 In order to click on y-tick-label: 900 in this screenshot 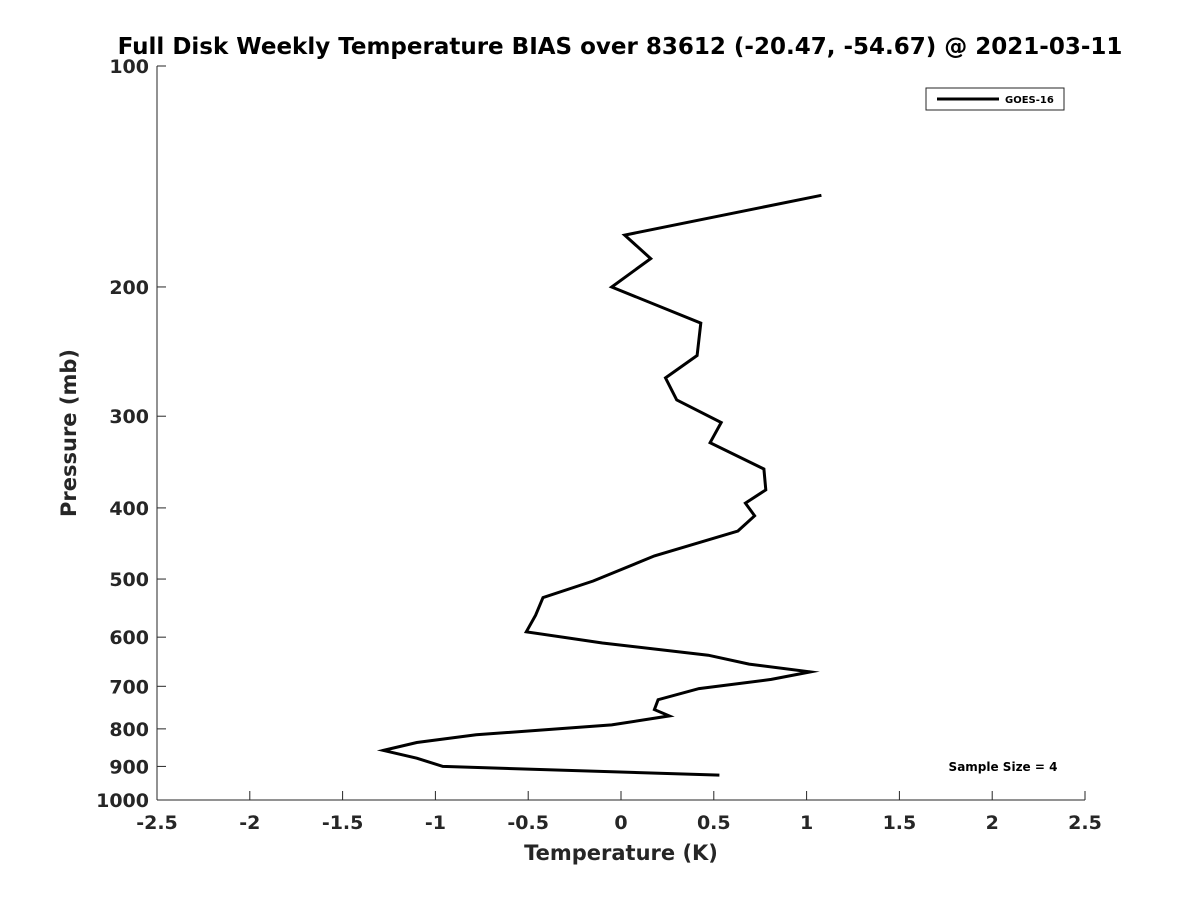, I will do `click(129, 767)`.